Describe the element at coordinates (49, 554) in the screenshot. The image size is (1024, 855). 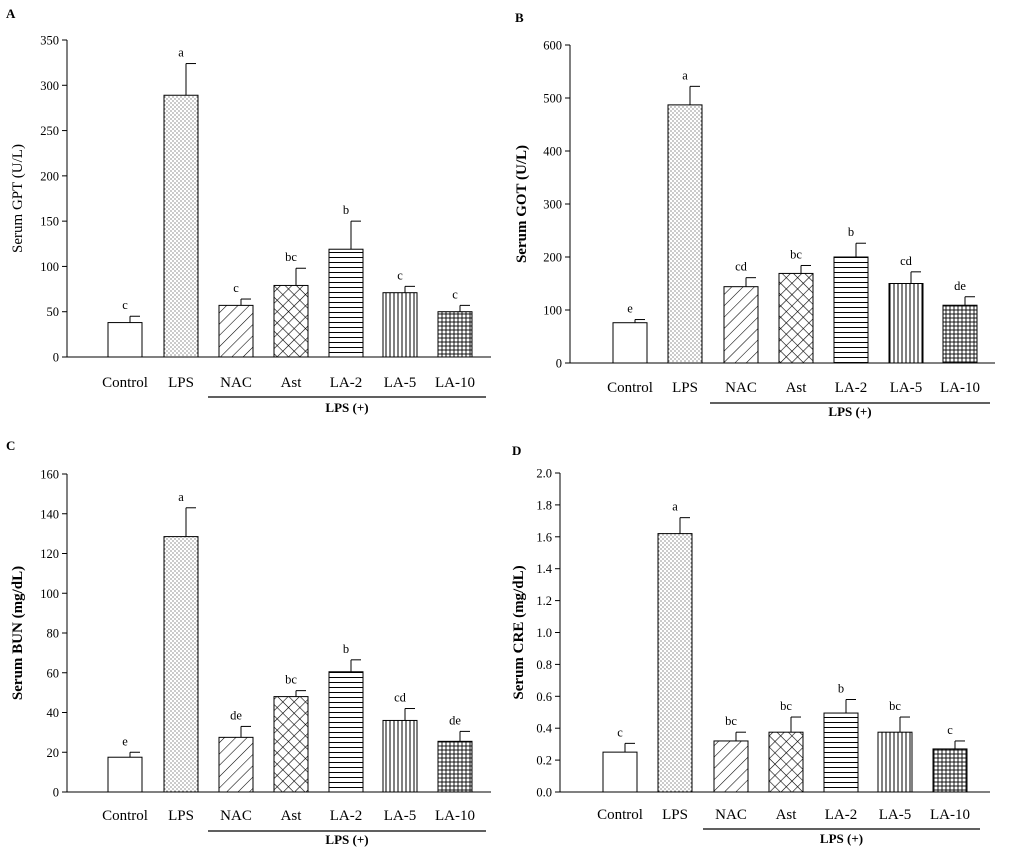
I see `y-tick-label: 120` at that location.